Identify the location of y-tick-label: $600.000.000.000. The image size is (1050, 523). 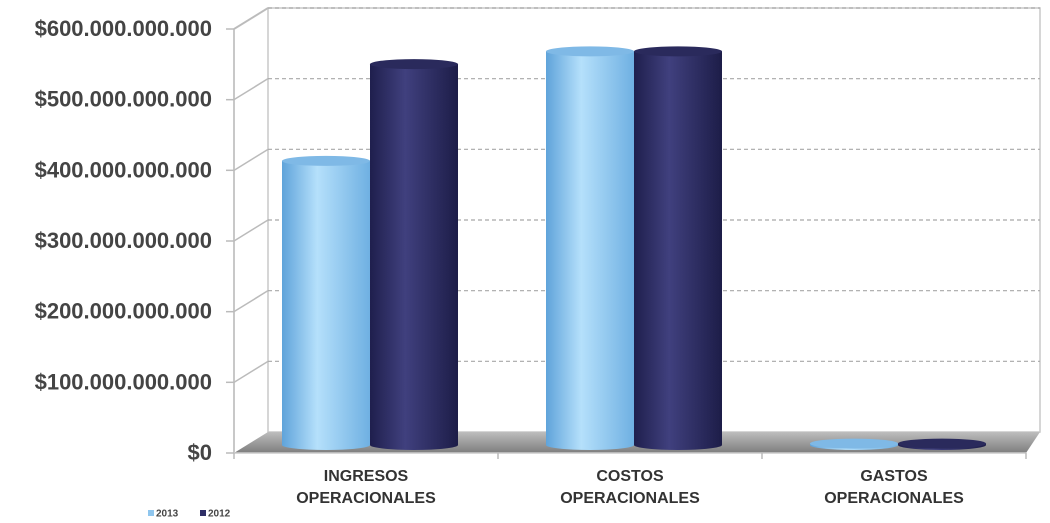
(123, 28).